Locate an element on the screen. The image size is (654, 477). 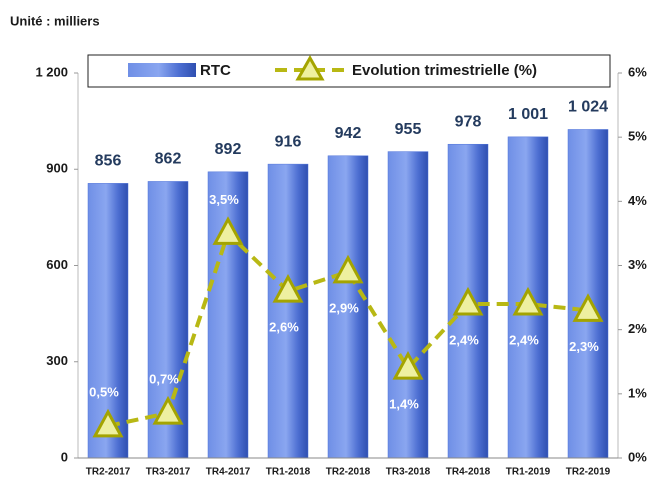
y2-tick-label: 1% is located at coordinates (637, 392).